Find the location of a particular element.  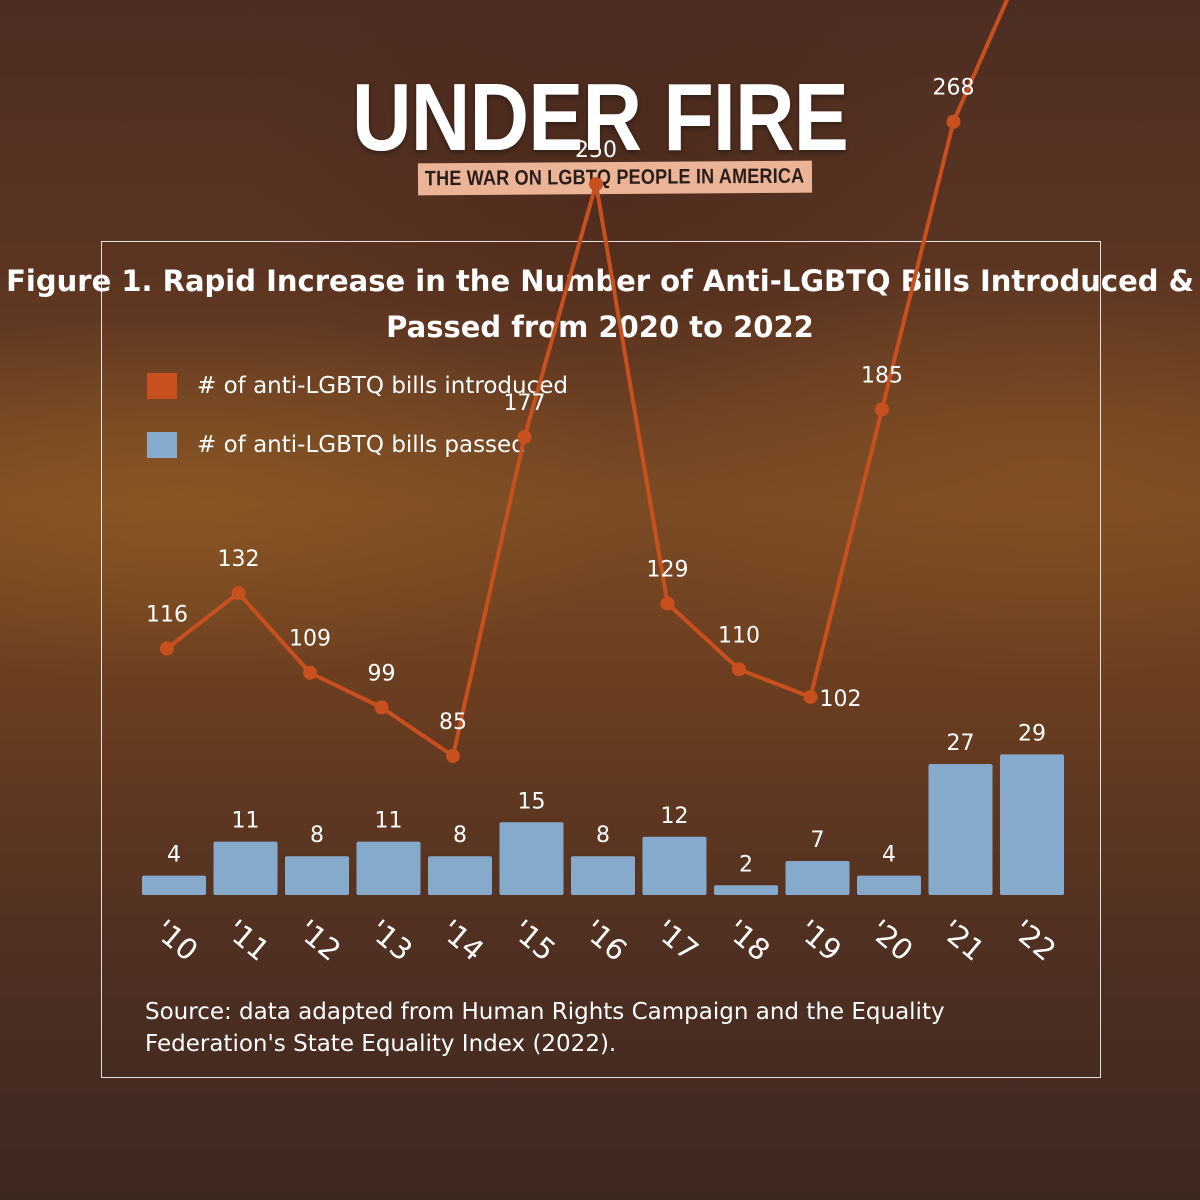

x-tick-label-11: '21 is located at coordinates (963, 940).